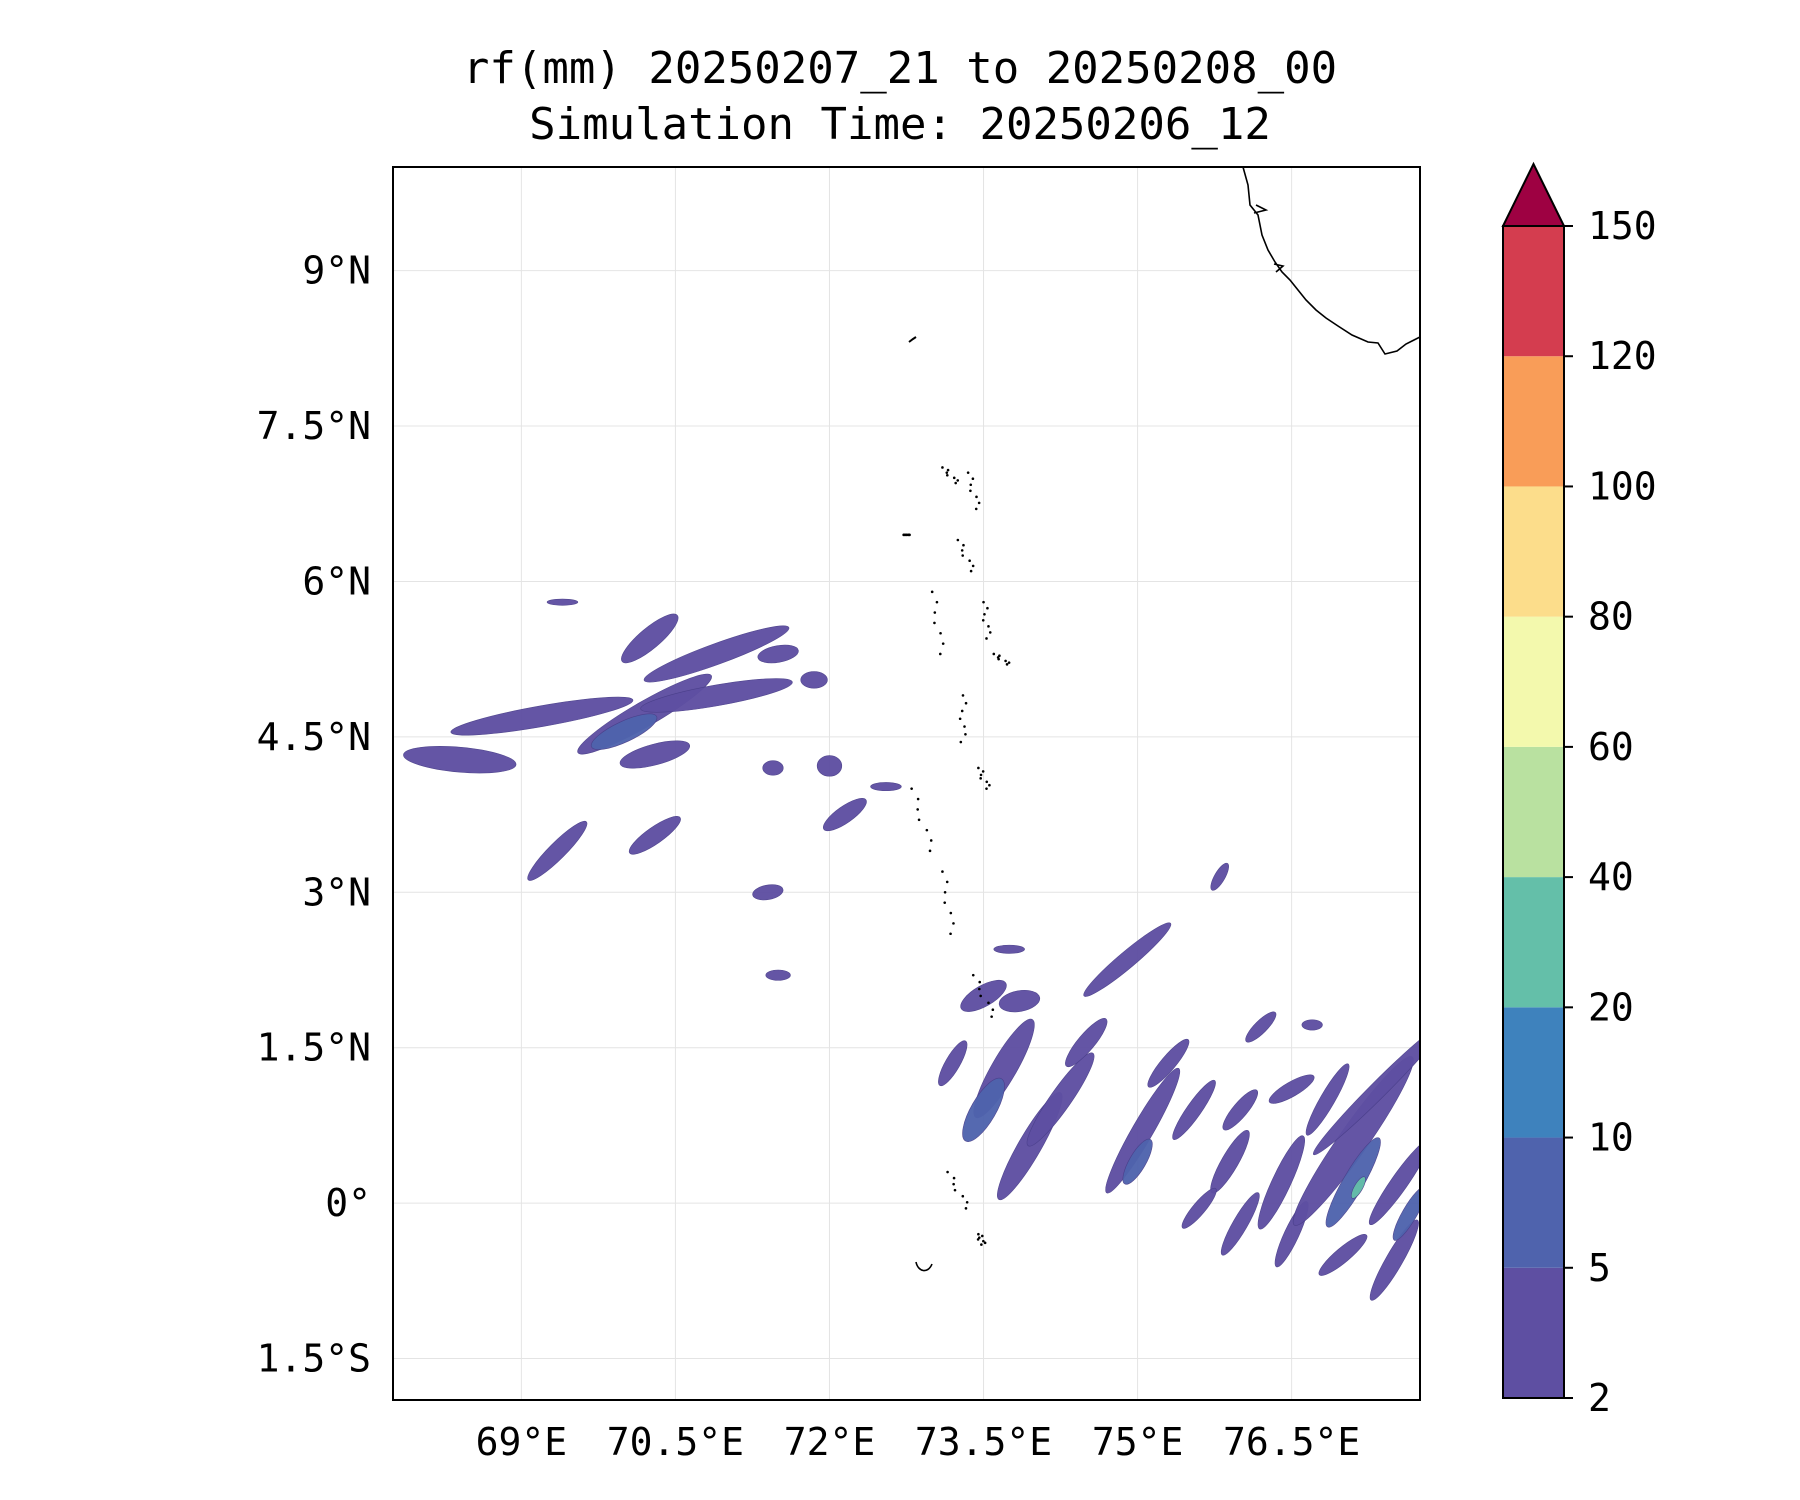 Image resolution: width=1800 pixels, height=1500 pixels. What do you see at coordinates (522, 1442) in the screenshot?
I see `x-tick-label: 69°E` at bounding box center [522, 1442].